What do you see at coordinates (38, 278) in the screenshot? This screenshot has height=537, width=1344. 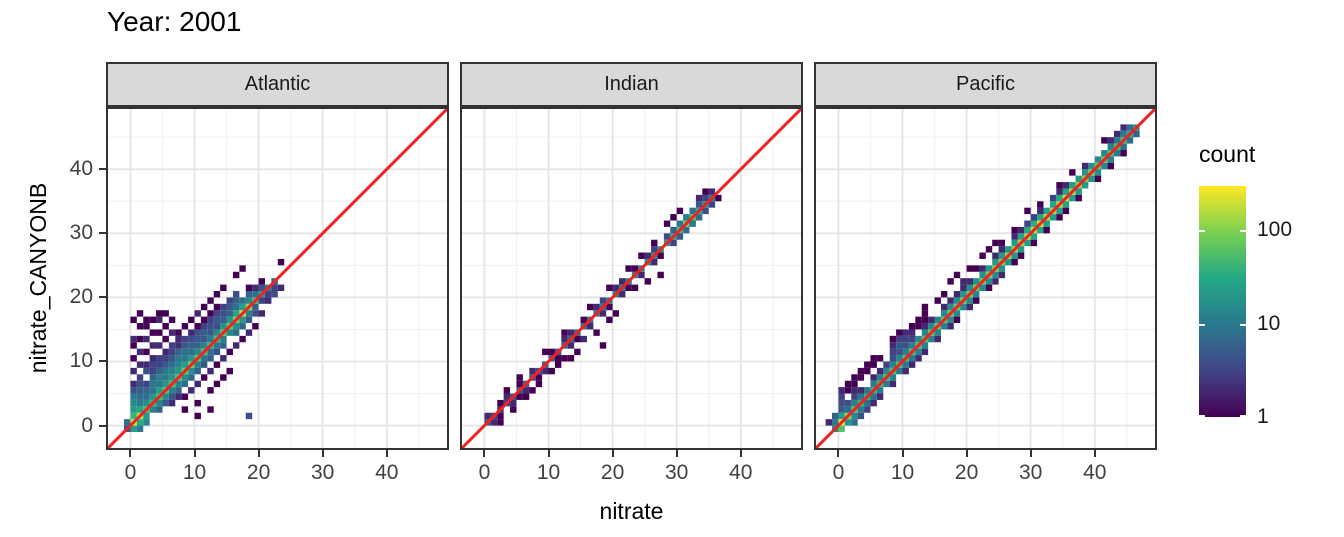 I see `y-axis-title: nitrate_CANYONB` at bounding box center [38, 278].